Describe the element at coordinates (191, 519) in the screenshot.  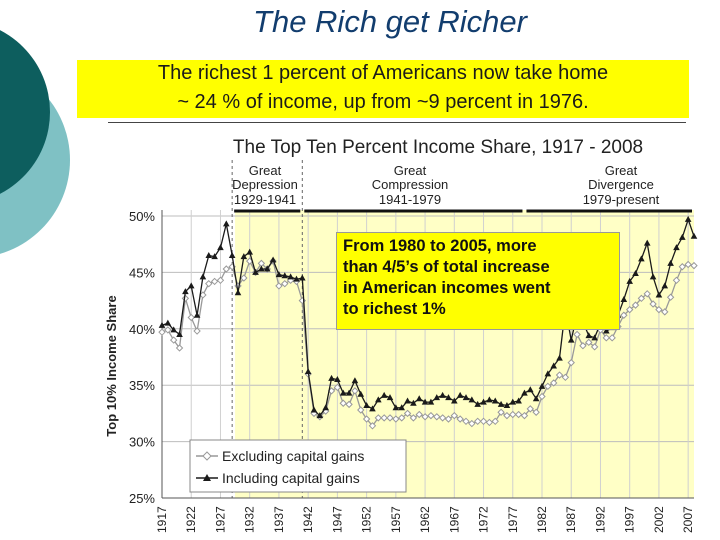
I see `x-tick-label: 1922` at that location.